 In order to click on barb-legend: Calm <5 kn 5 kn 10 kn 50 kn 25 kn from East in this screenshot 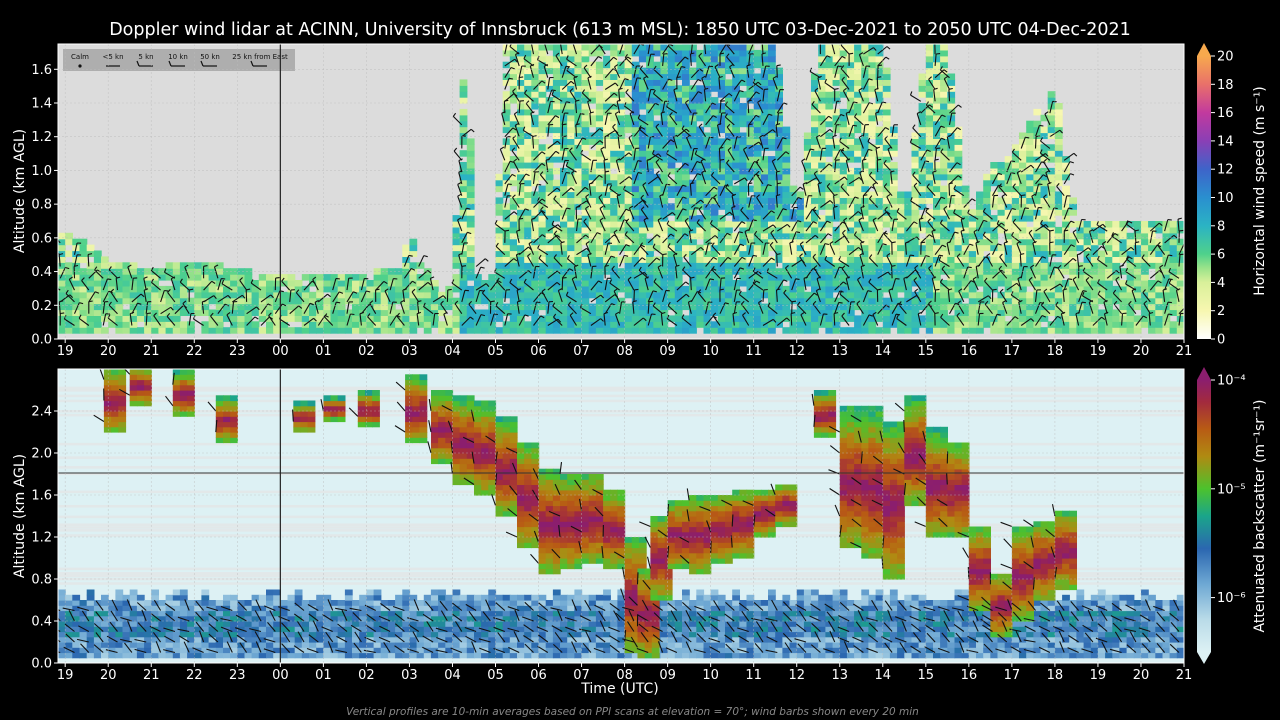, I will do `click(179, 60)`.